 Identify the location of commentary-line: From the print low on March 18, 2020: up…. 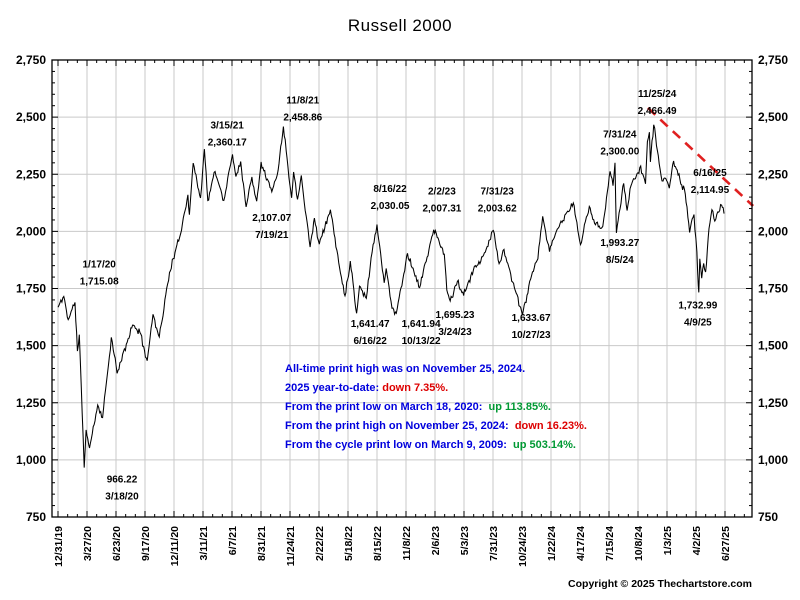
(436, 407).